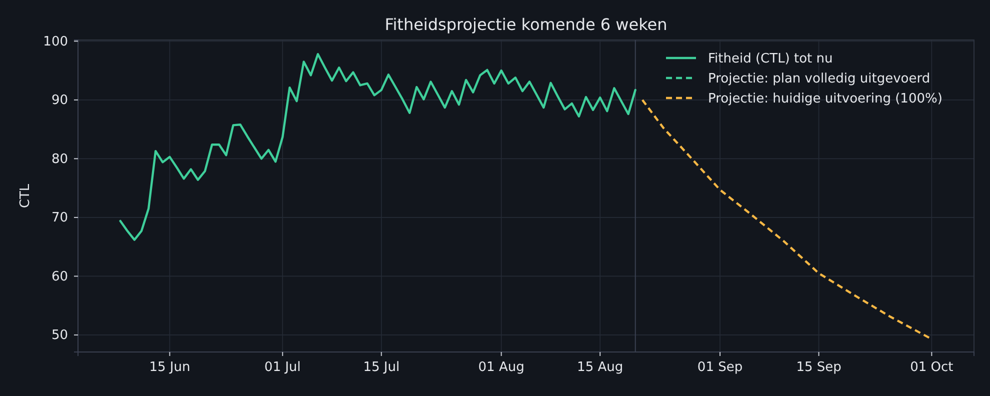  I want to click on y-tick-label: 80, so click(59, 159).